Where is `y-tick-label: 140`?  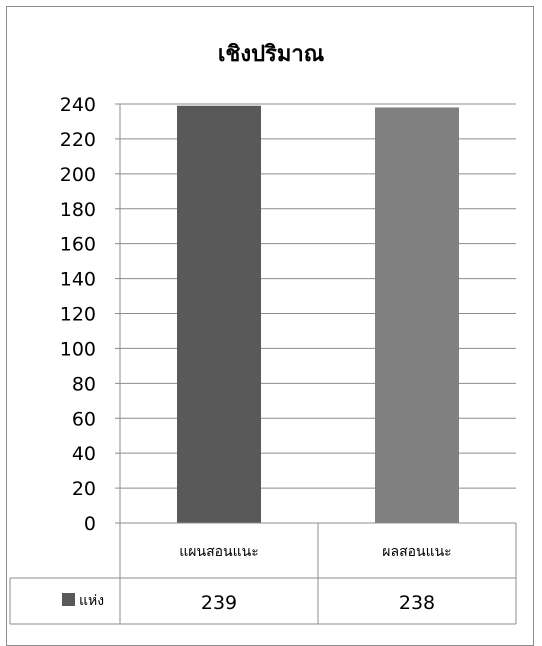
y-tick-label: 140 is located at coordinates (78, 280).